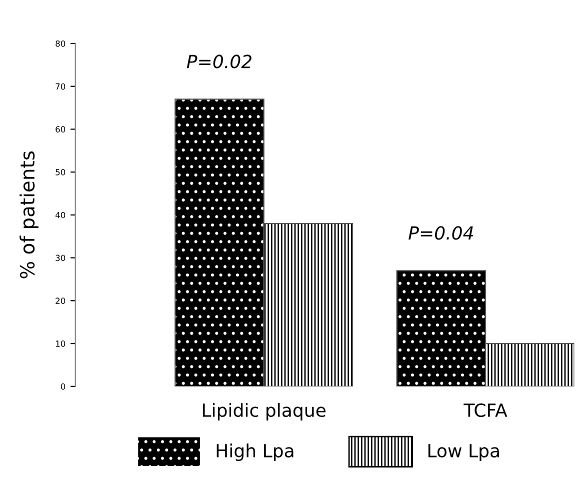  Describe the element at coordinates (63, 386) in the screenshot. I see `y-tick-label: 0` at that location.